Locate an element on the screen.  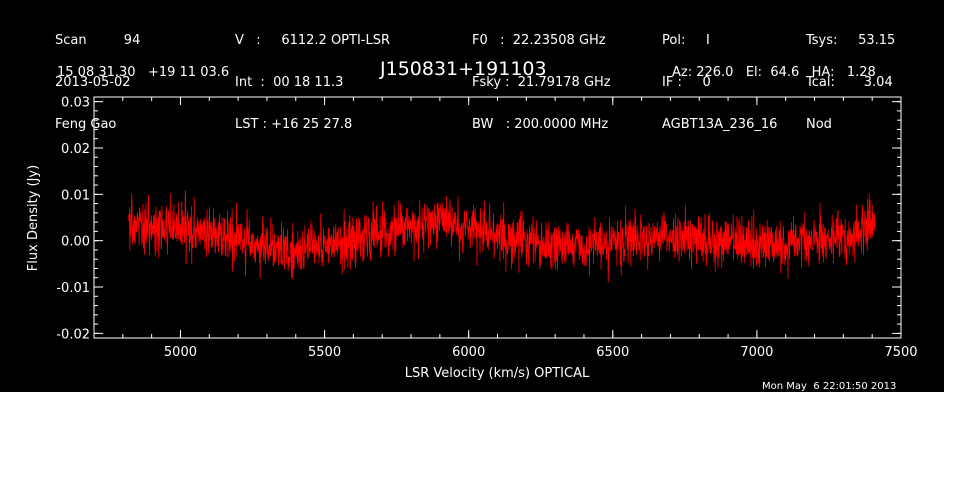
y-tick-label: 0.01 is located at coordinates (75, 195).